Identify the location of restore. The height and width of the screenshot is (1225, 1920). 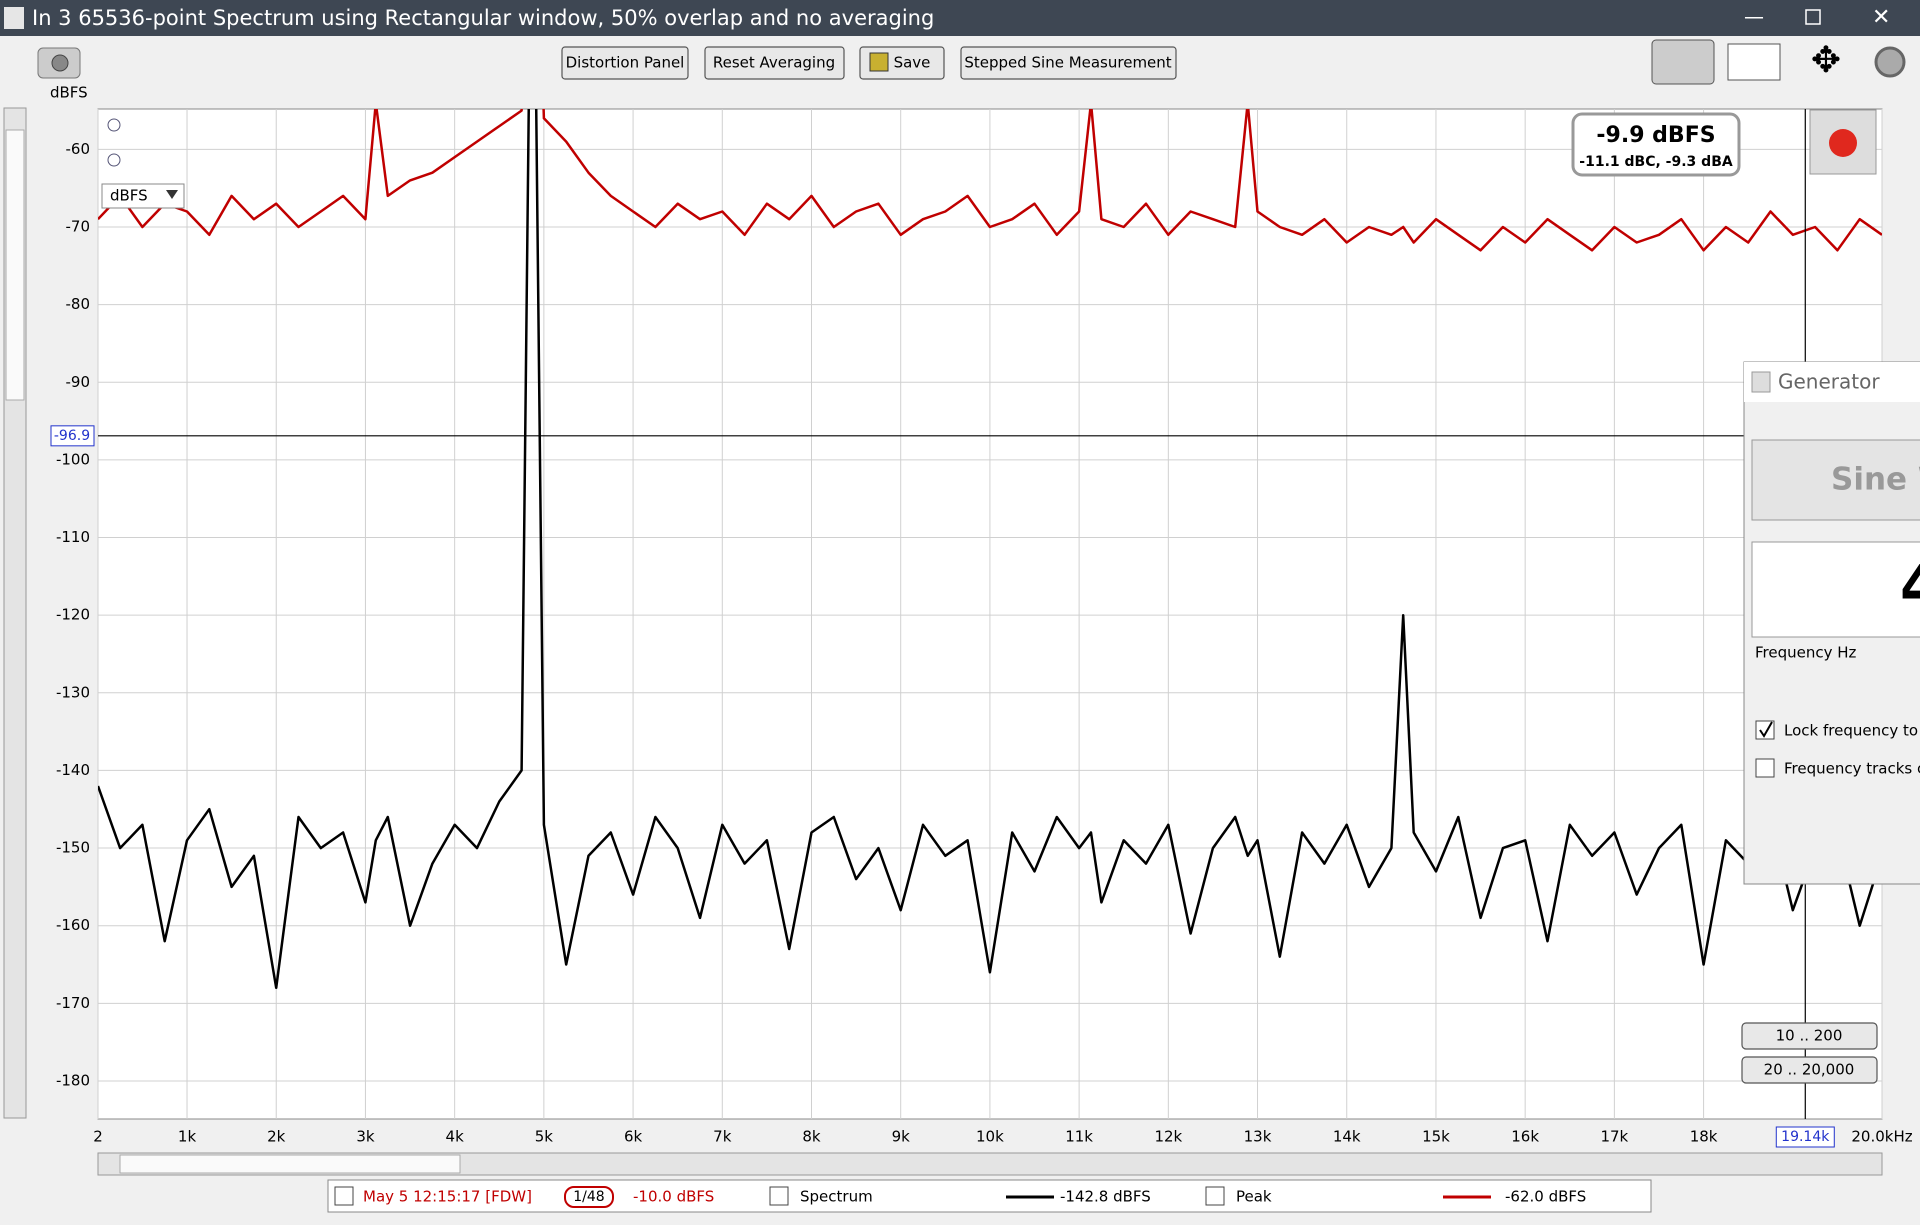
(1813, 17).